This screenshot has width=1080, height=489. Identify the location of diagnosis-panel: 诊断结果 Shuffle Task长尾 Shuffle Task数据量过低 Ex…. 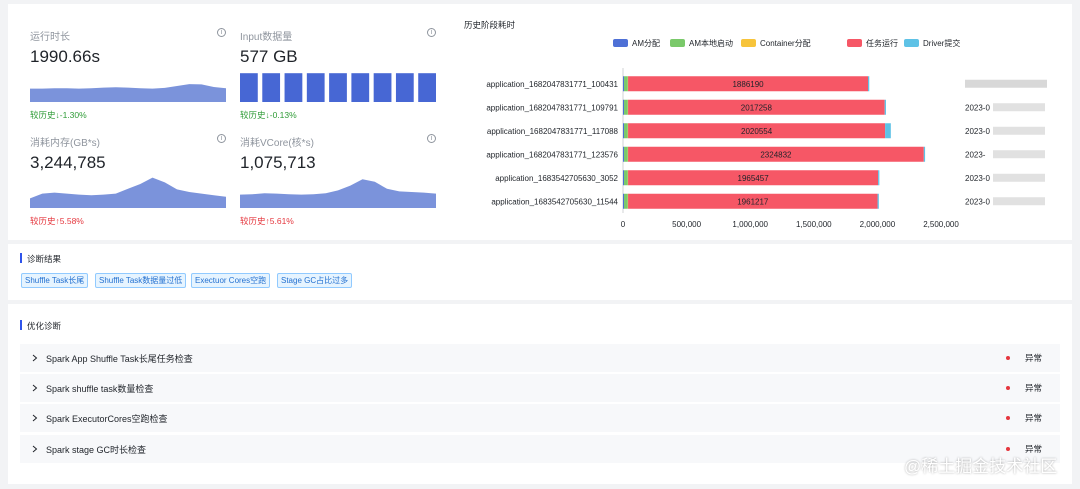
(540, 272).